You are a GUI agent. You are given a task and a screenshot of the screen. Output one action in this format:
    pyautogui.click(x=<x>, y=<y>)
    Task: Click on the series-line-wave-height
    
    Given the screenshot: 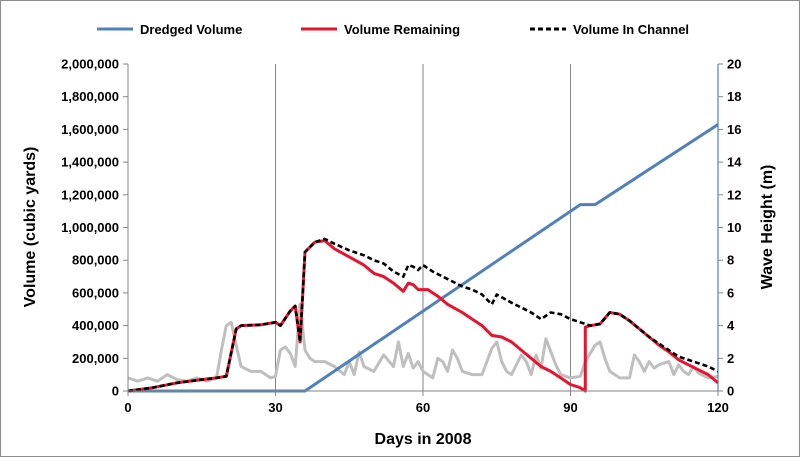 What is the action you would take?
    pyautogui.click(x=423, y=342)
    